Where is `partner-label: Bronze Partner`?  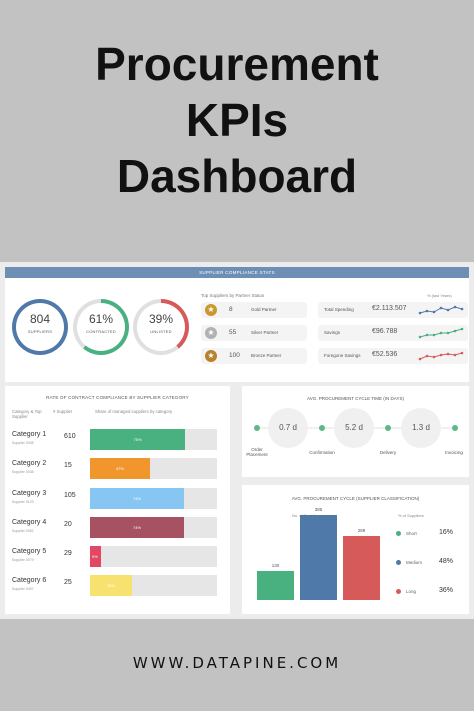
partner-label: Bronze Partner is located at coordinates (266, 355).